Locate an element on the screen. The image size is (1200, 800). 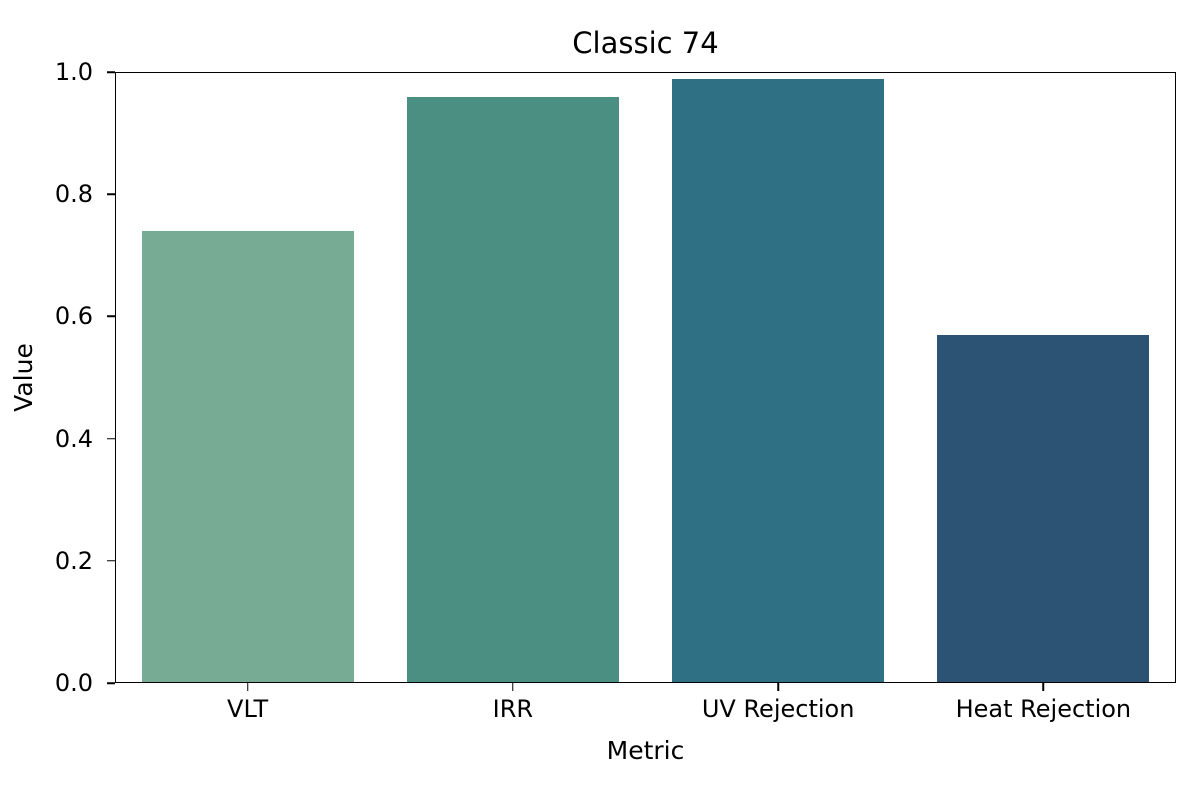
x-tick-label-uv-rejection: UV Rejection is located at coordinates (778, 709).